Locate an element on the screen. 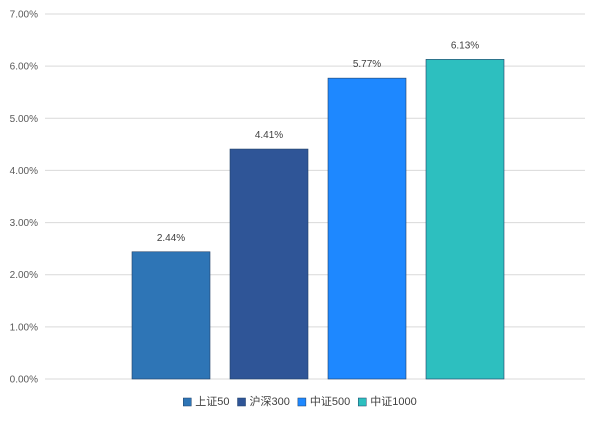  y-tick-label: 3.00% is located at coordinates (24, 223).